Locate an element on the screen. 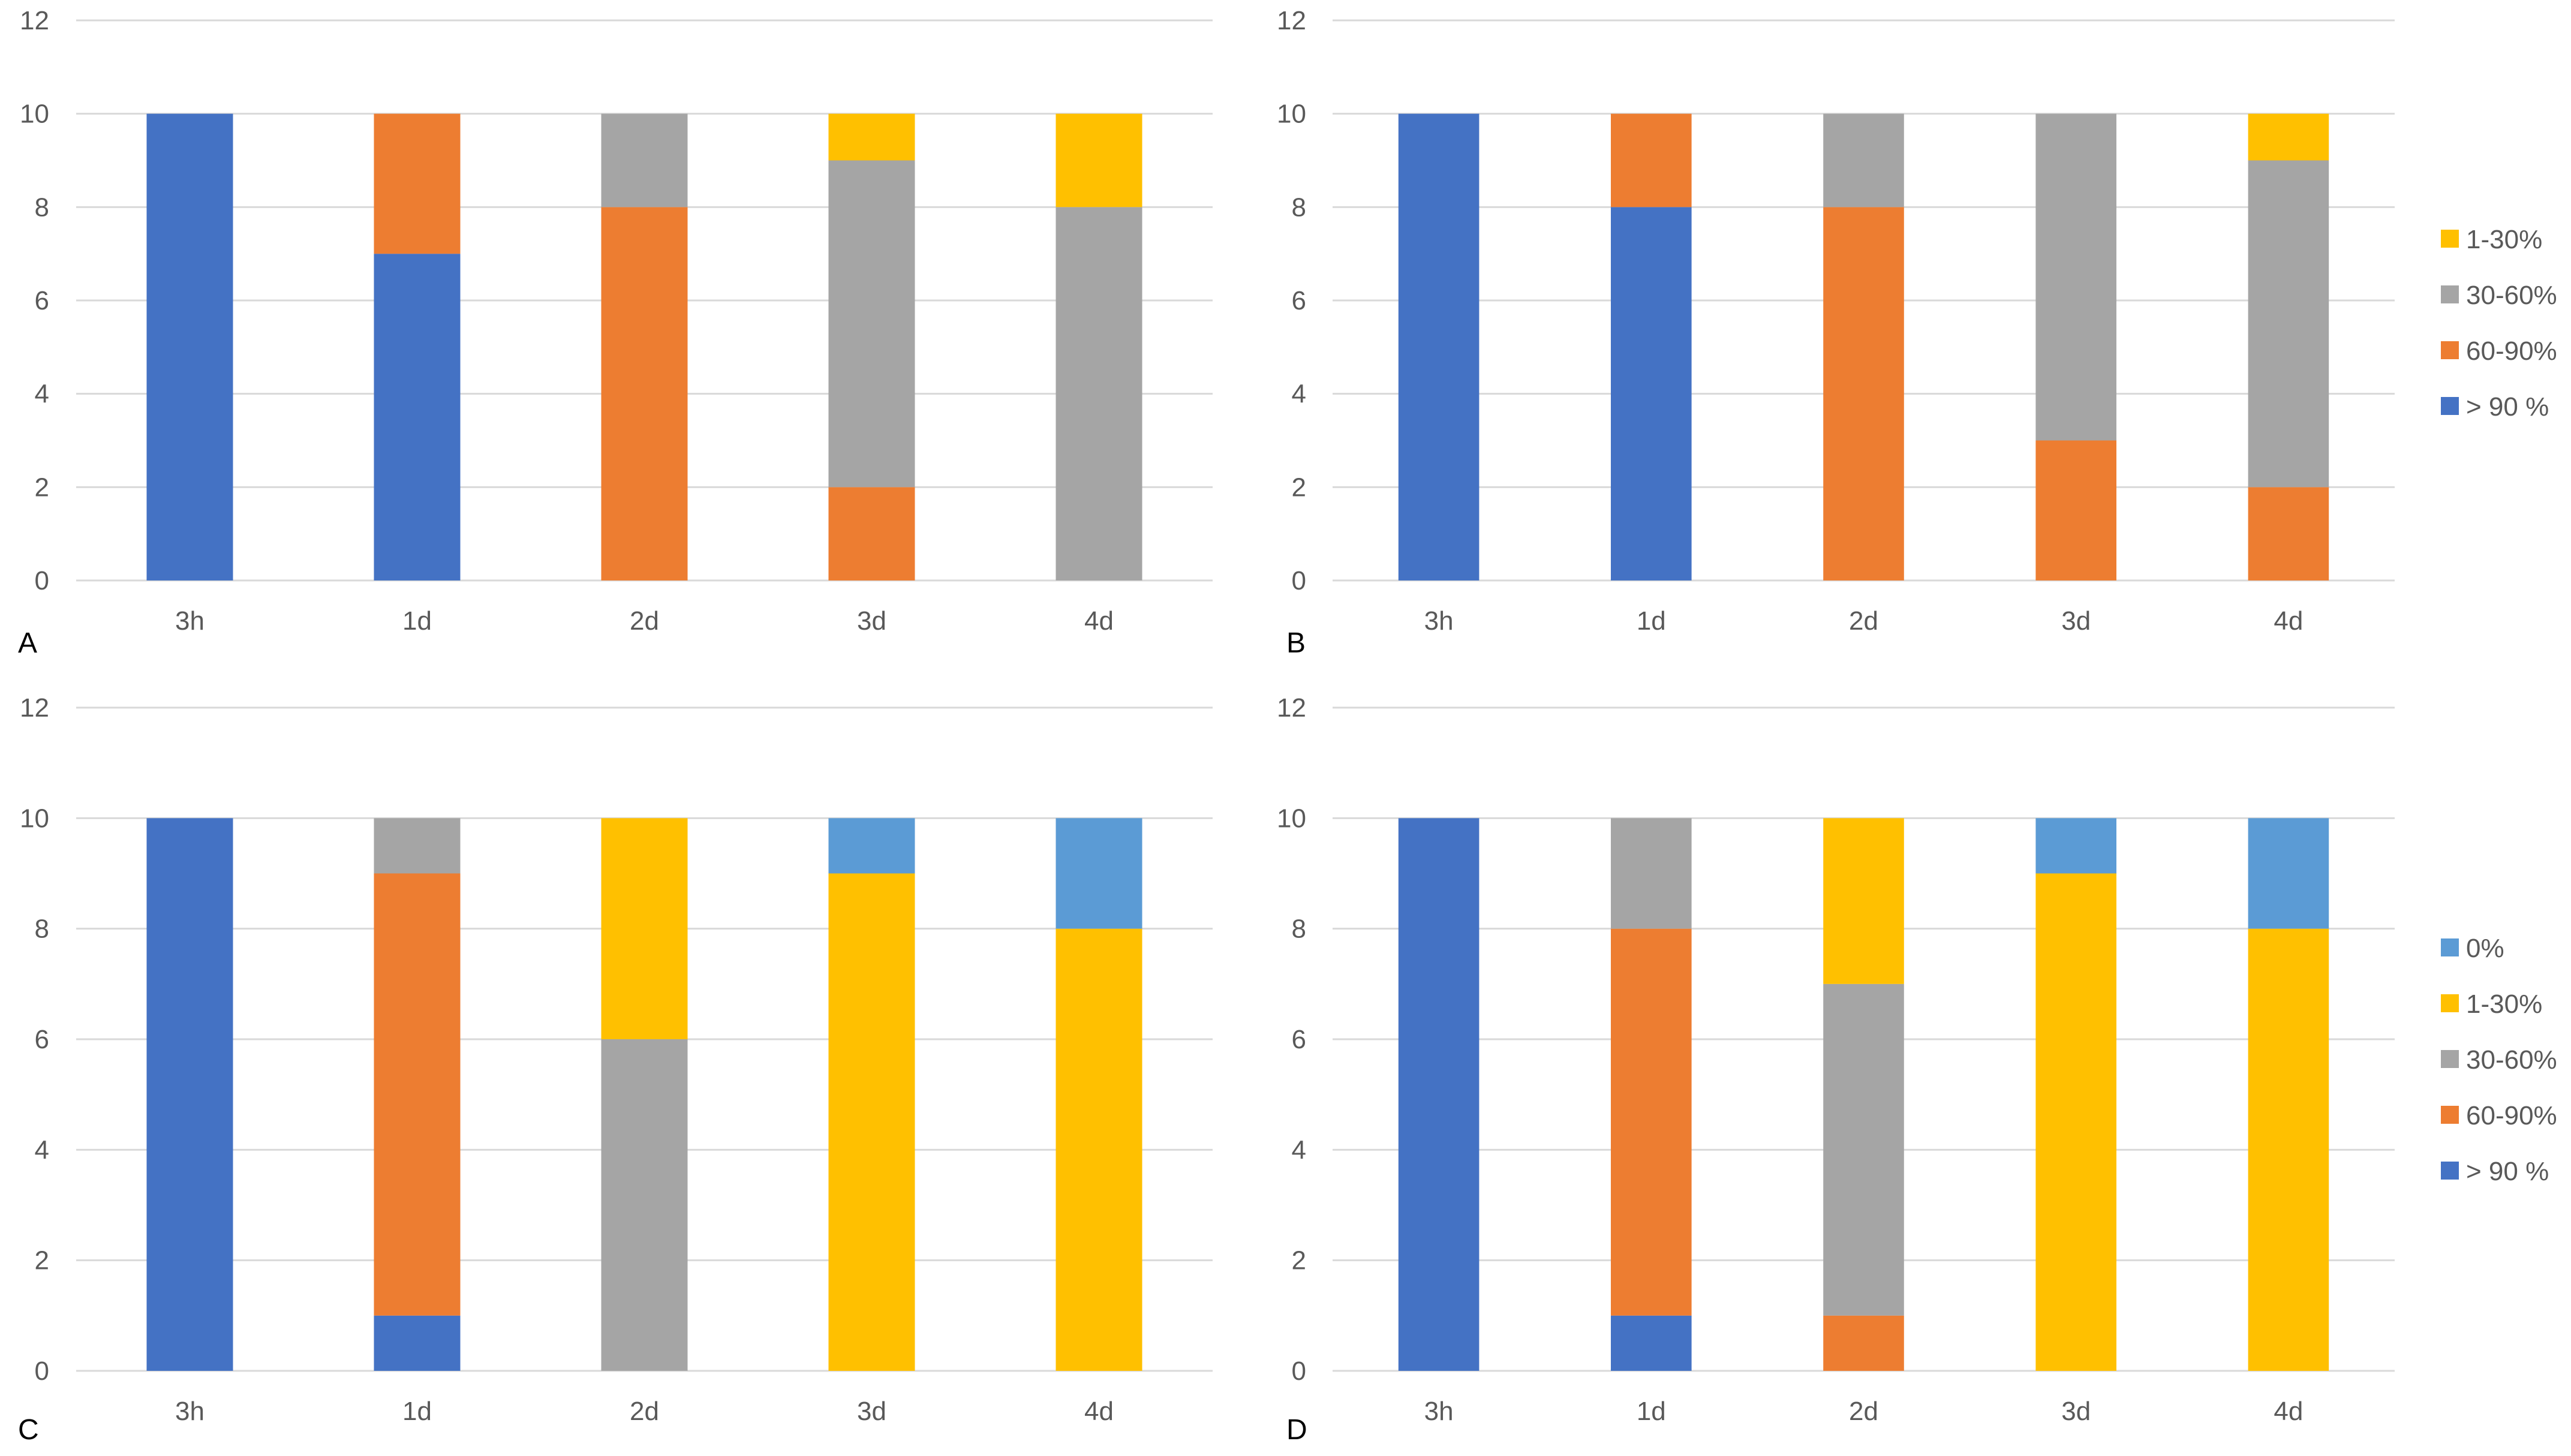 Image resolution: width=2571 pixels, height=1456 pixels. panel-b-xtick-label-3h: 3h is located at coordinates (1439, 621).